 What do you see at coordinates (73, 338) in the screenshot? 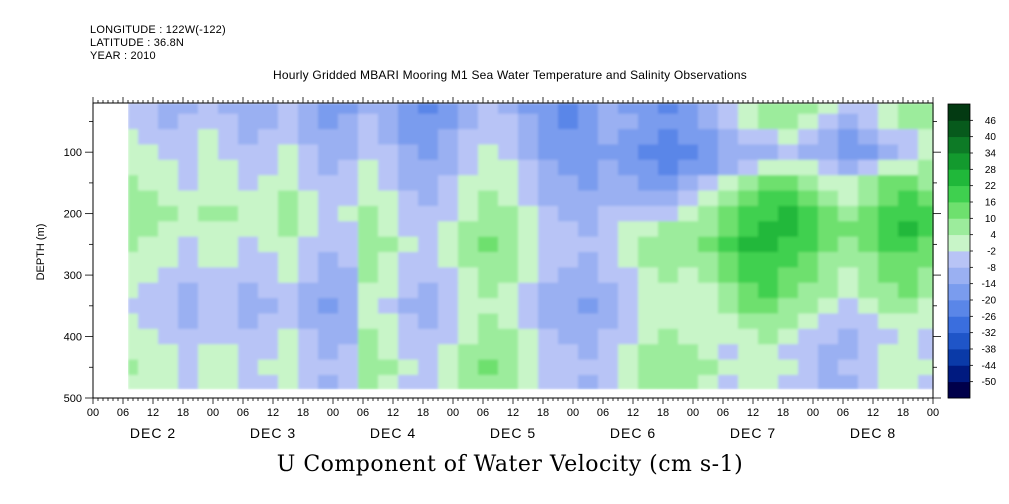
I see `y-tick-label: 400` at bounding box center [73, 338].